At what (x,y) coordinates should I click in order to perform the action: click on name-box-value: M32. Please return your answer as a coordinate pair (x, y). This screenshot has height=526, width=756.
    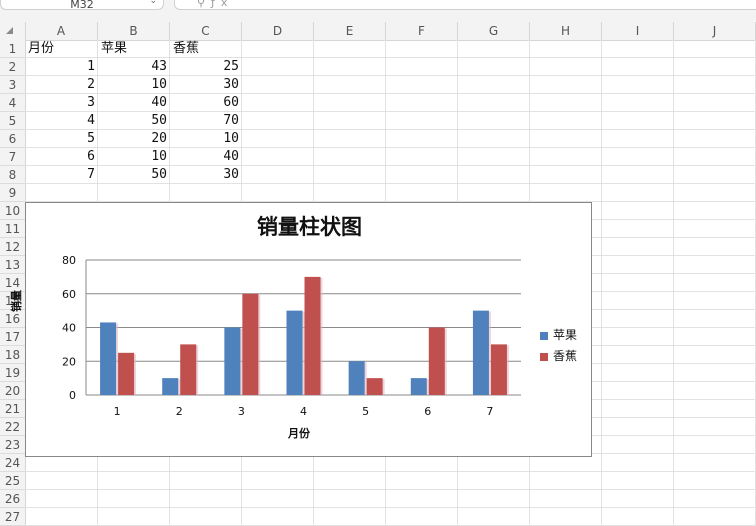
    Looking at the image, I should click on (82, 5).